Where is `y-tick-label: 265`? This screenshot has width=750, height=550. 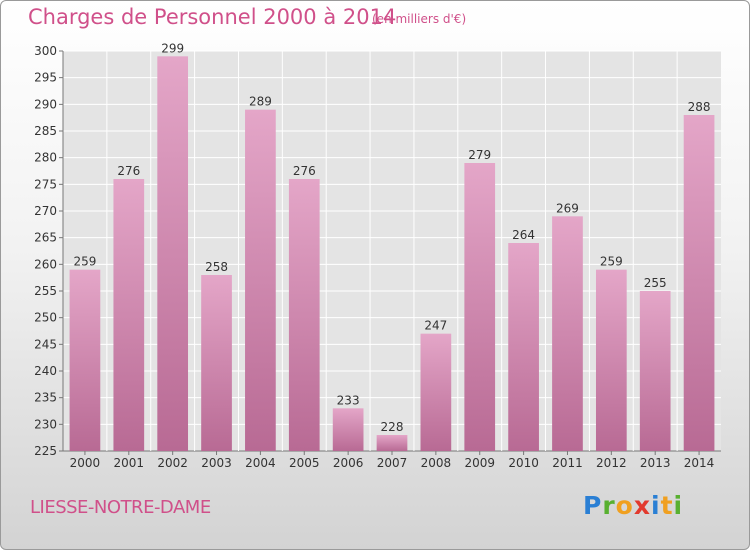 y-tick-label: 265 is located at coordinates (45, 238).